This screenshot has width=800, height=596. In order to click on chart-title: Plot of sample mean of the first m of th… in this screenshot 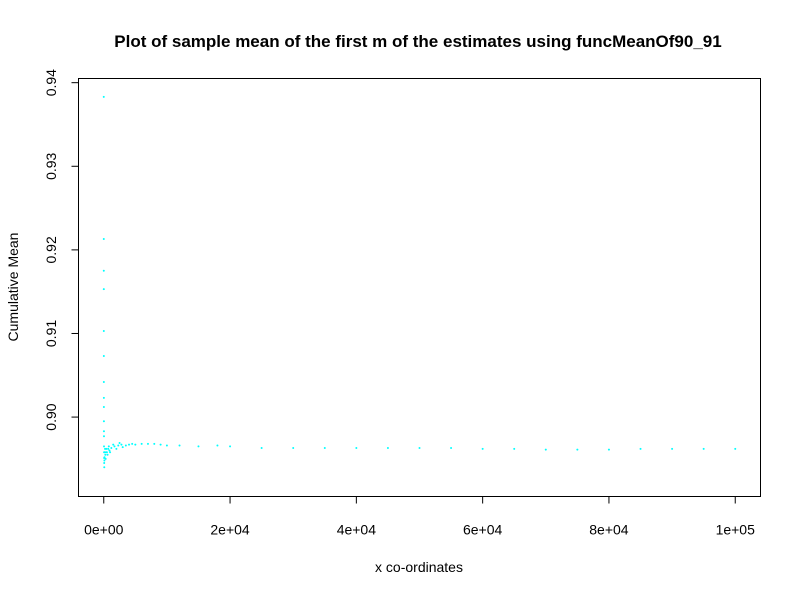, I will do `click(417, 41)`.